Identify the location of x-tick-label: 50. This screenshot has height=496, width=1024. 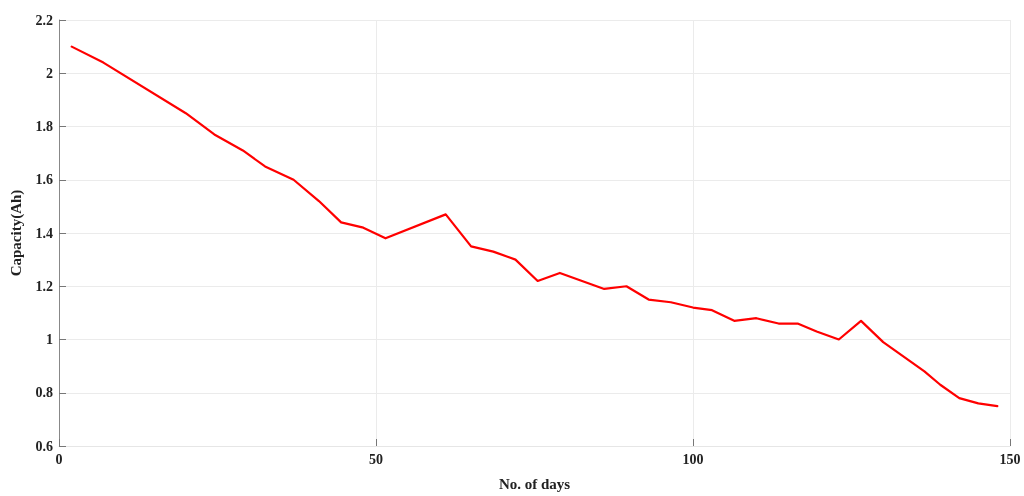
(376, 459).